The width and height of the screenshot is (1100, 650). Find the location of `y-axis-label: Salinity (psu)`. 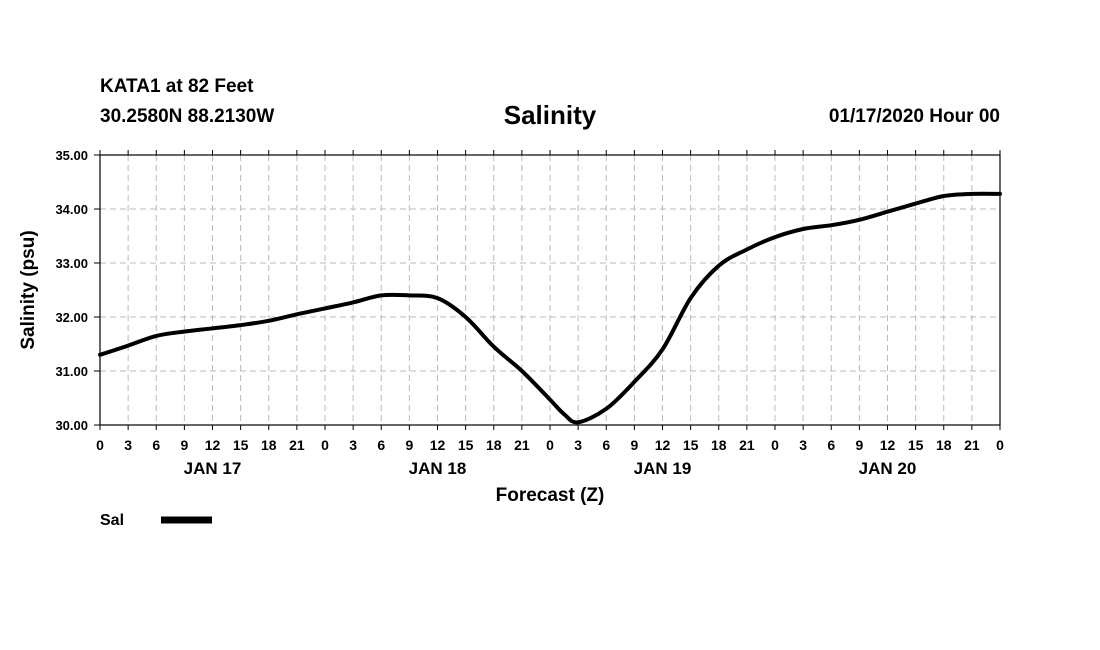

y-axis-label: Salinity (psu) is located at coordinates (28, 289).